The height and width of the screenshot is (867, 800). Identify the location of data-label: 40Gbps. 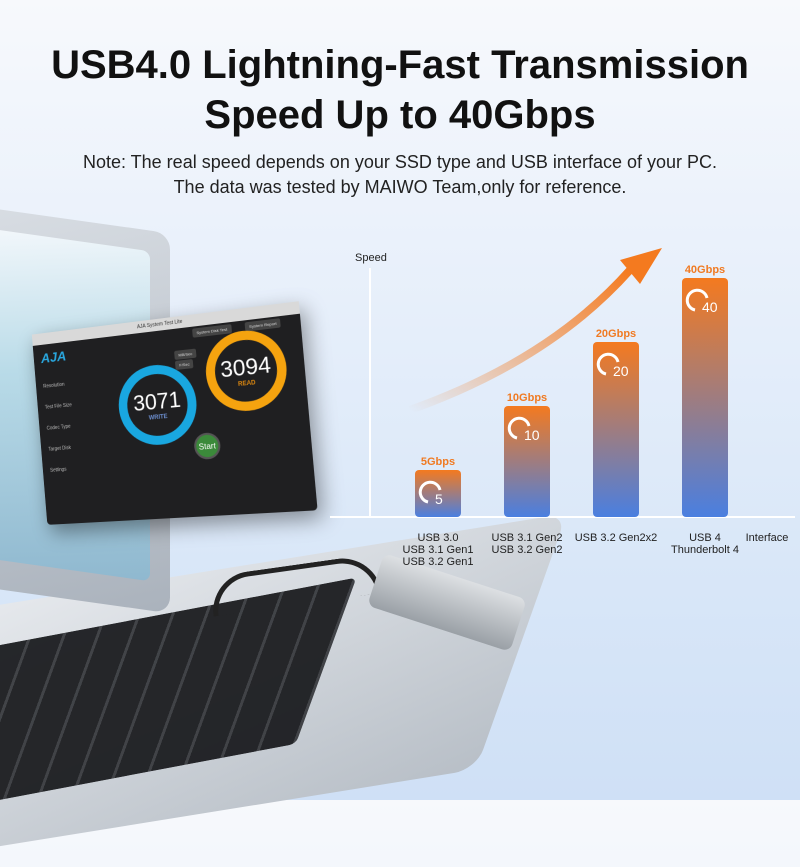
(705, 270).